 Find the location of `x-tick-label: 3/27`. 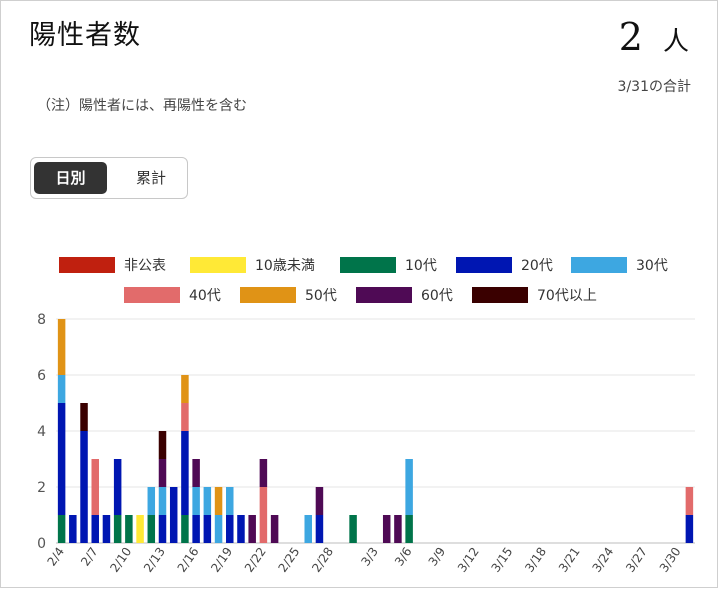

x-tick-label: 3/27 is located at coordinates (636, 560).